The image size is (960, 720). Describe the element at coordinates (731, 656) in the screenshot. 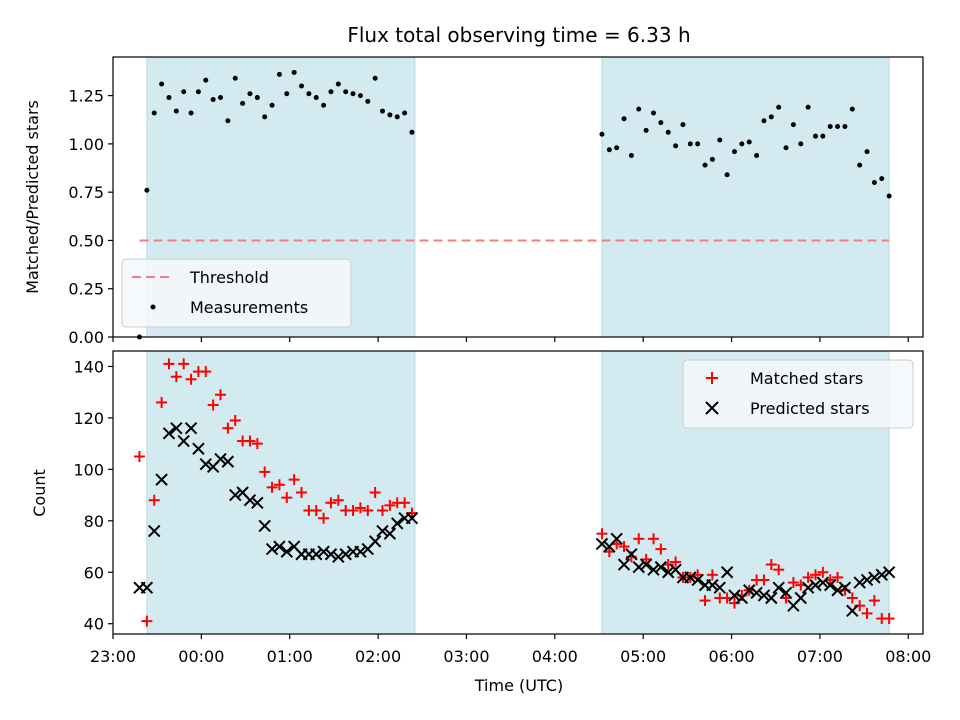

I see `x-tick-label: 06:00` at that location.